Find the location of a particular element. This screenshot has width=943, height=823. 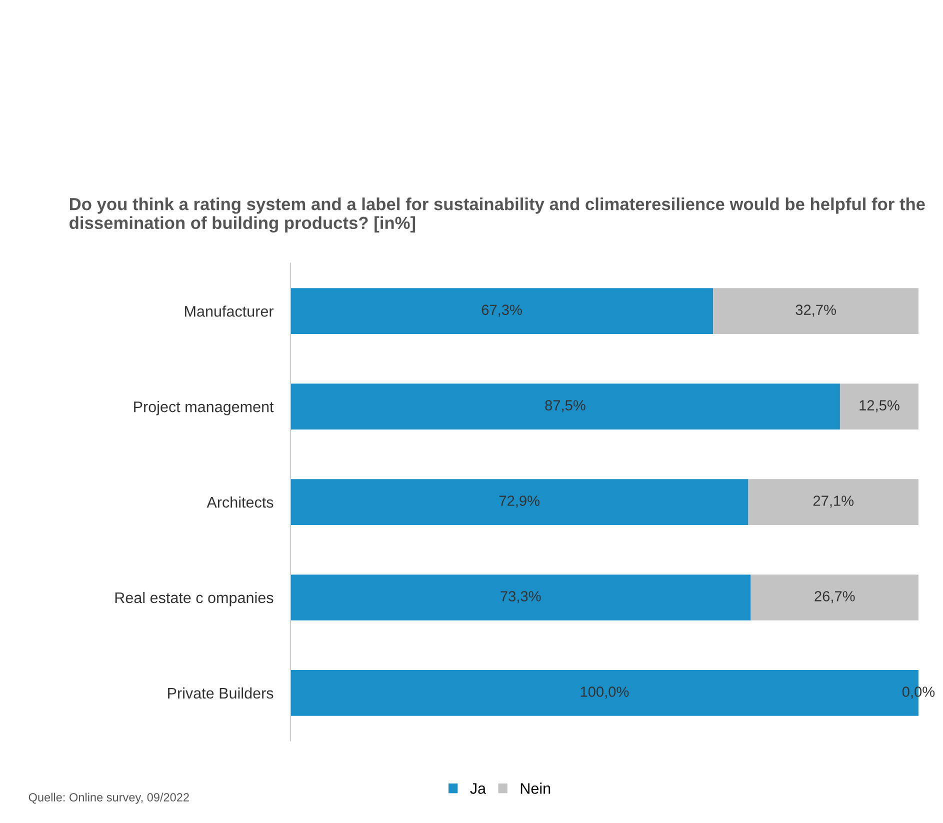

y-tick-label: Private Builders is located at coordinates (221, 693).